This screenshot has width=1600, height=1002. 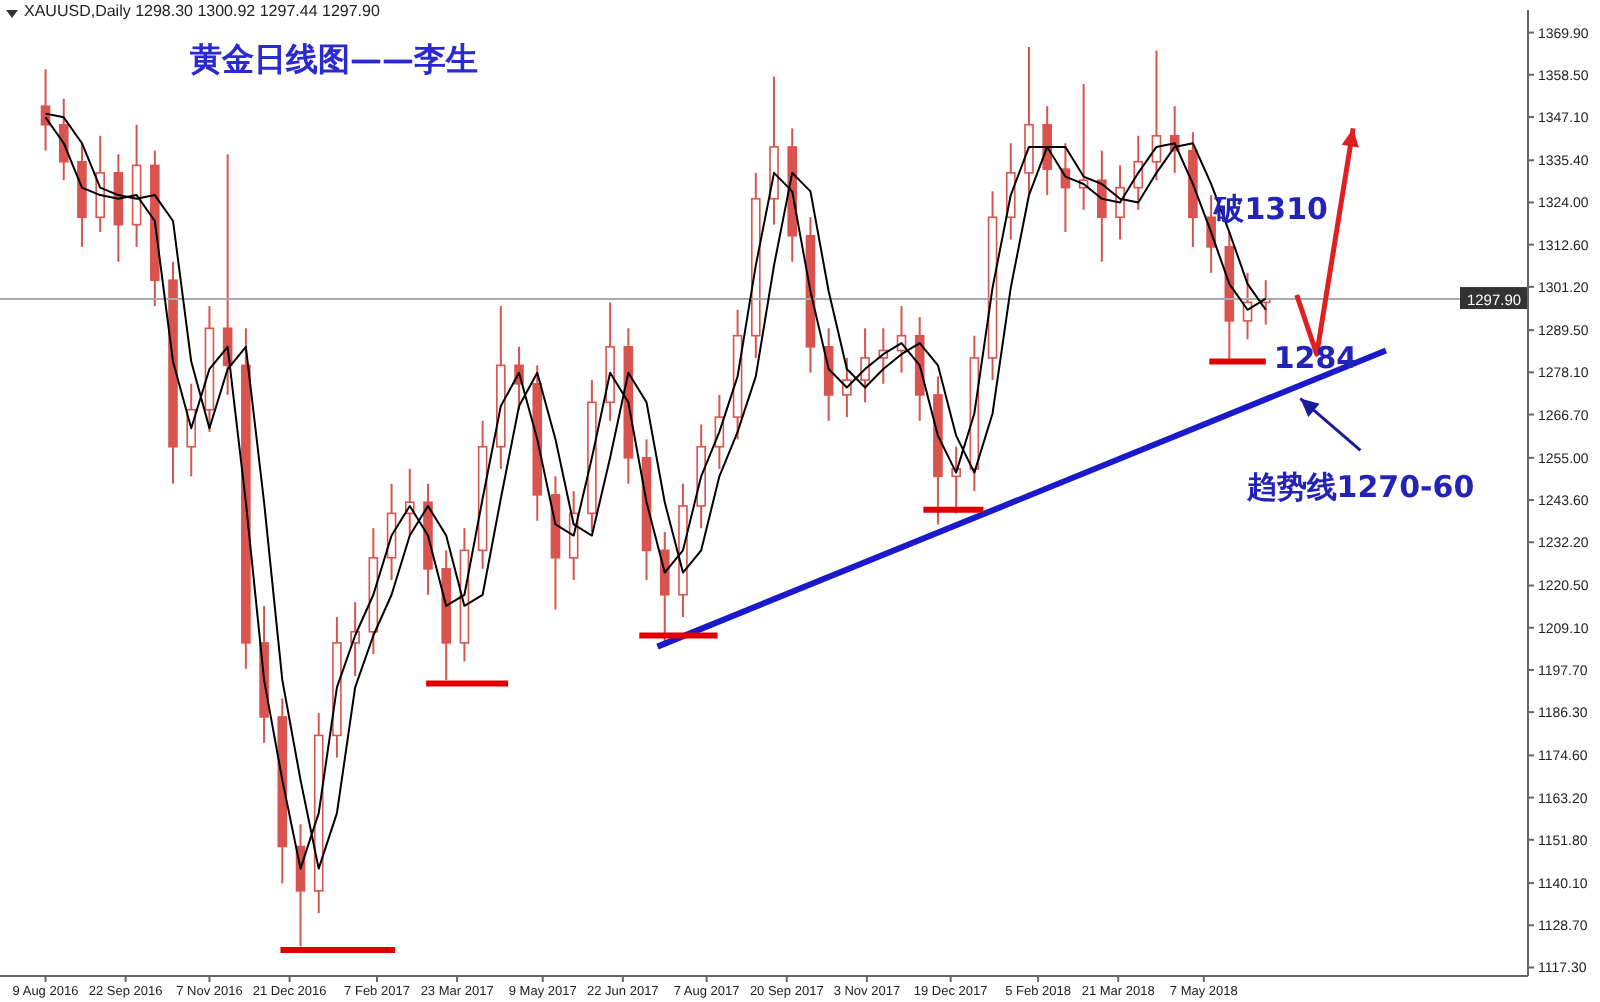 What do you see at coordinates (1360, 487) in the screenshot?
I see `annotation: 趋势线1270-60` at bounding box center [1360, 487].